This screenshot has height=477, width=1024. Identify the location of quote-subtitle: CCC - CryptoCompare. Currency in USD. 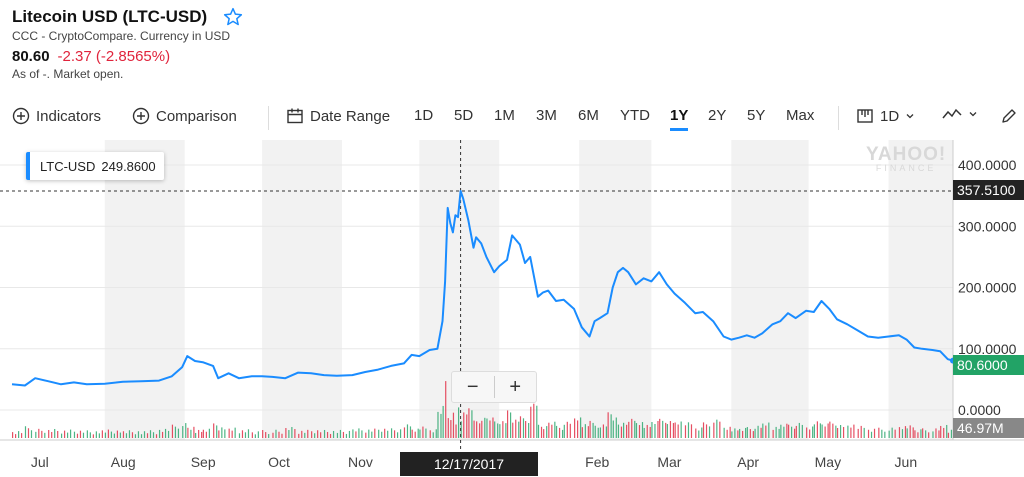
(121, 36).